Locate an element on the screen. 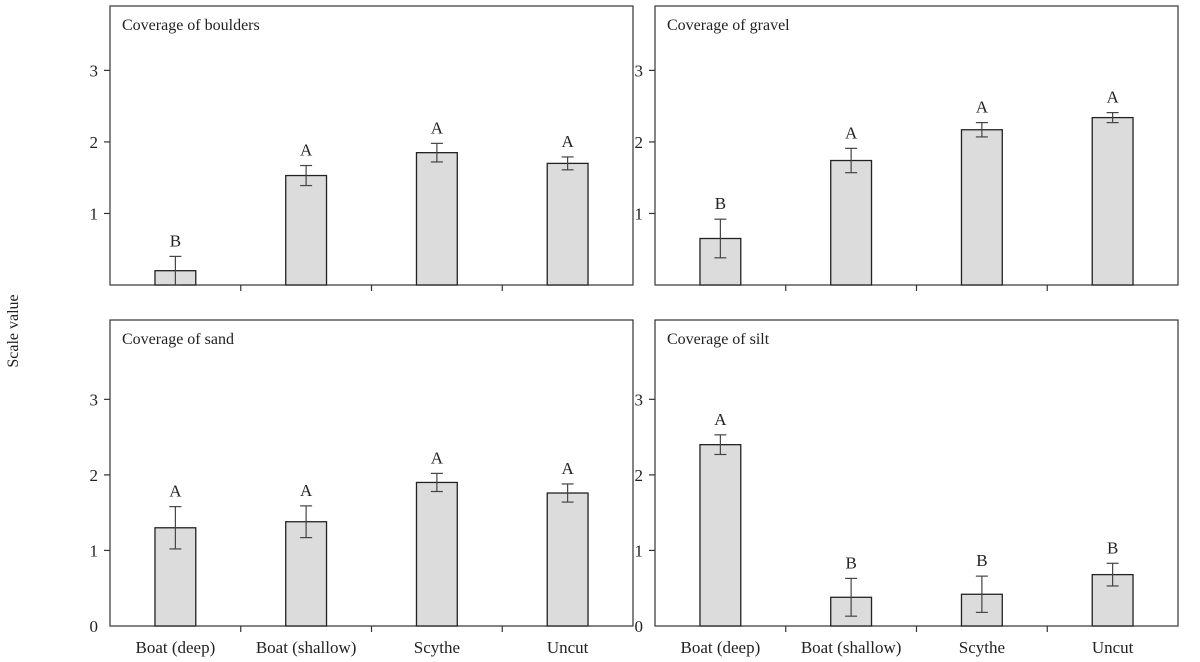  panel-title: Coverage of gravel is located at coordinates (728, 25).